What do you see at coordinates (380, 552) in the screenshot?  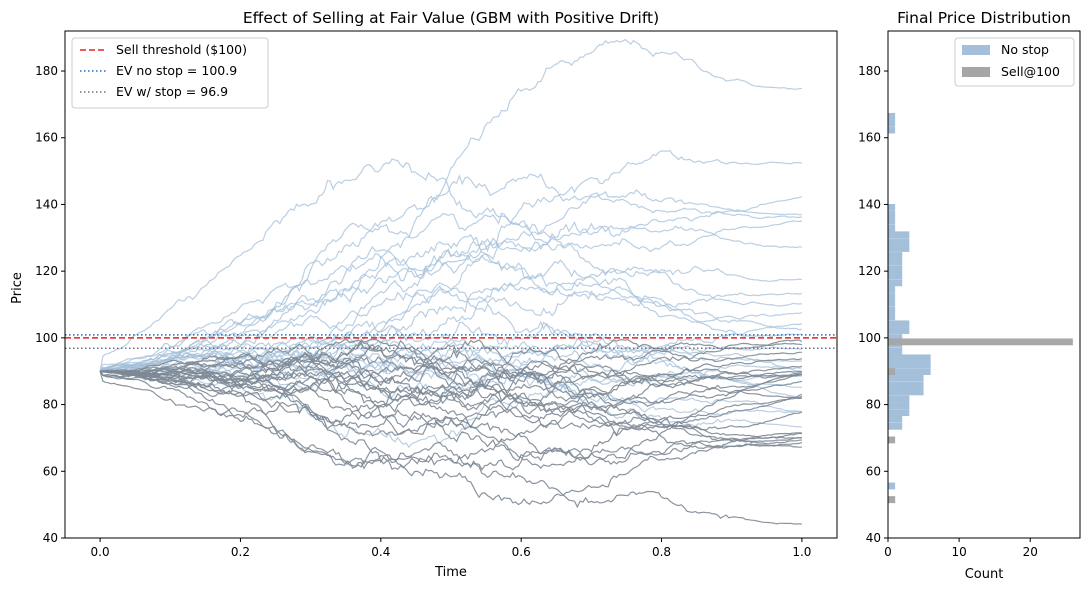 I see `x-tick-label: 0.4` at bounding box center [380, 552].